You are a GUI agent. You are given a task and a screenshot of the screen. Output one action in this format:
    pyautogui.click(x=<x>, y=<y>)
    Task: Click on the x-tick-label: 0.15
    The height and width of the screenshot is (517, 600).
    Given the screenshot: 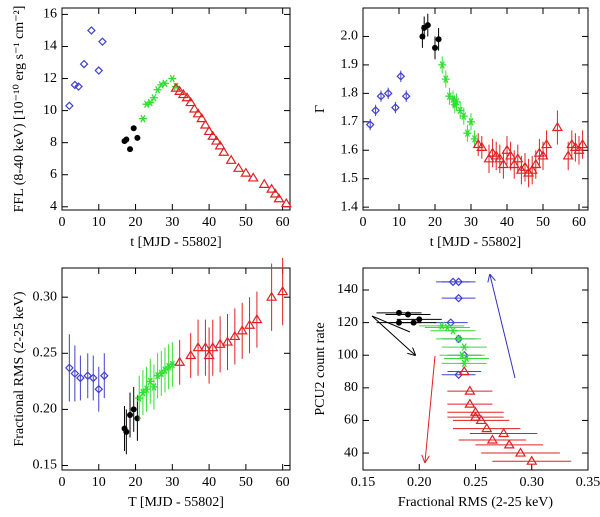 What is the action you would take?
    pyautogui.click(x=363, y=482)
    